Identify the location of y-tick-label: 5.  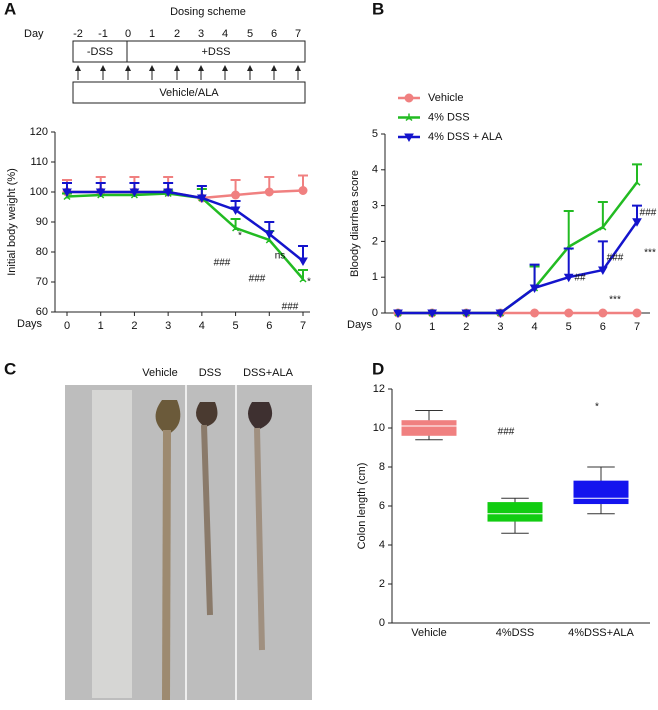
(375, 134).